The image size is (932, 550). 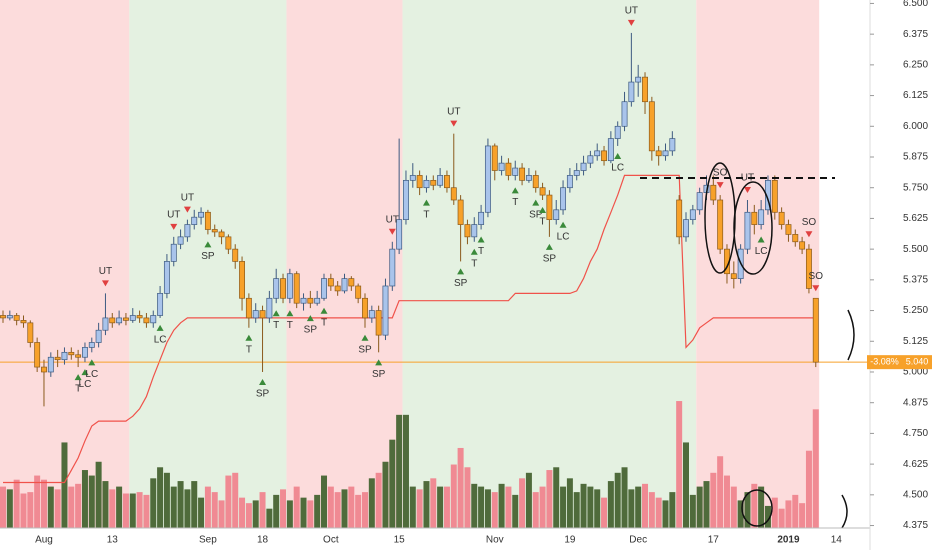 I want to click on y-tick-label: 6.250, so click(x=915, y=65).